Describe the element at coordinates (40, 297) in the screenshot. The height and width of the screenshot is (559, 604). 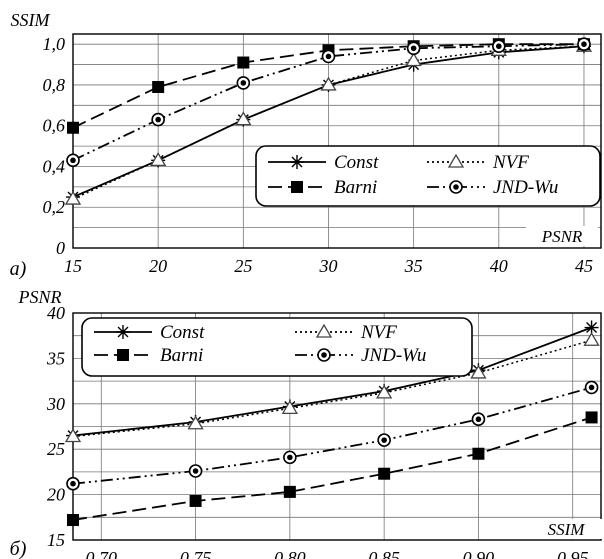
I see `y-axis-label: PSNR` at that location.